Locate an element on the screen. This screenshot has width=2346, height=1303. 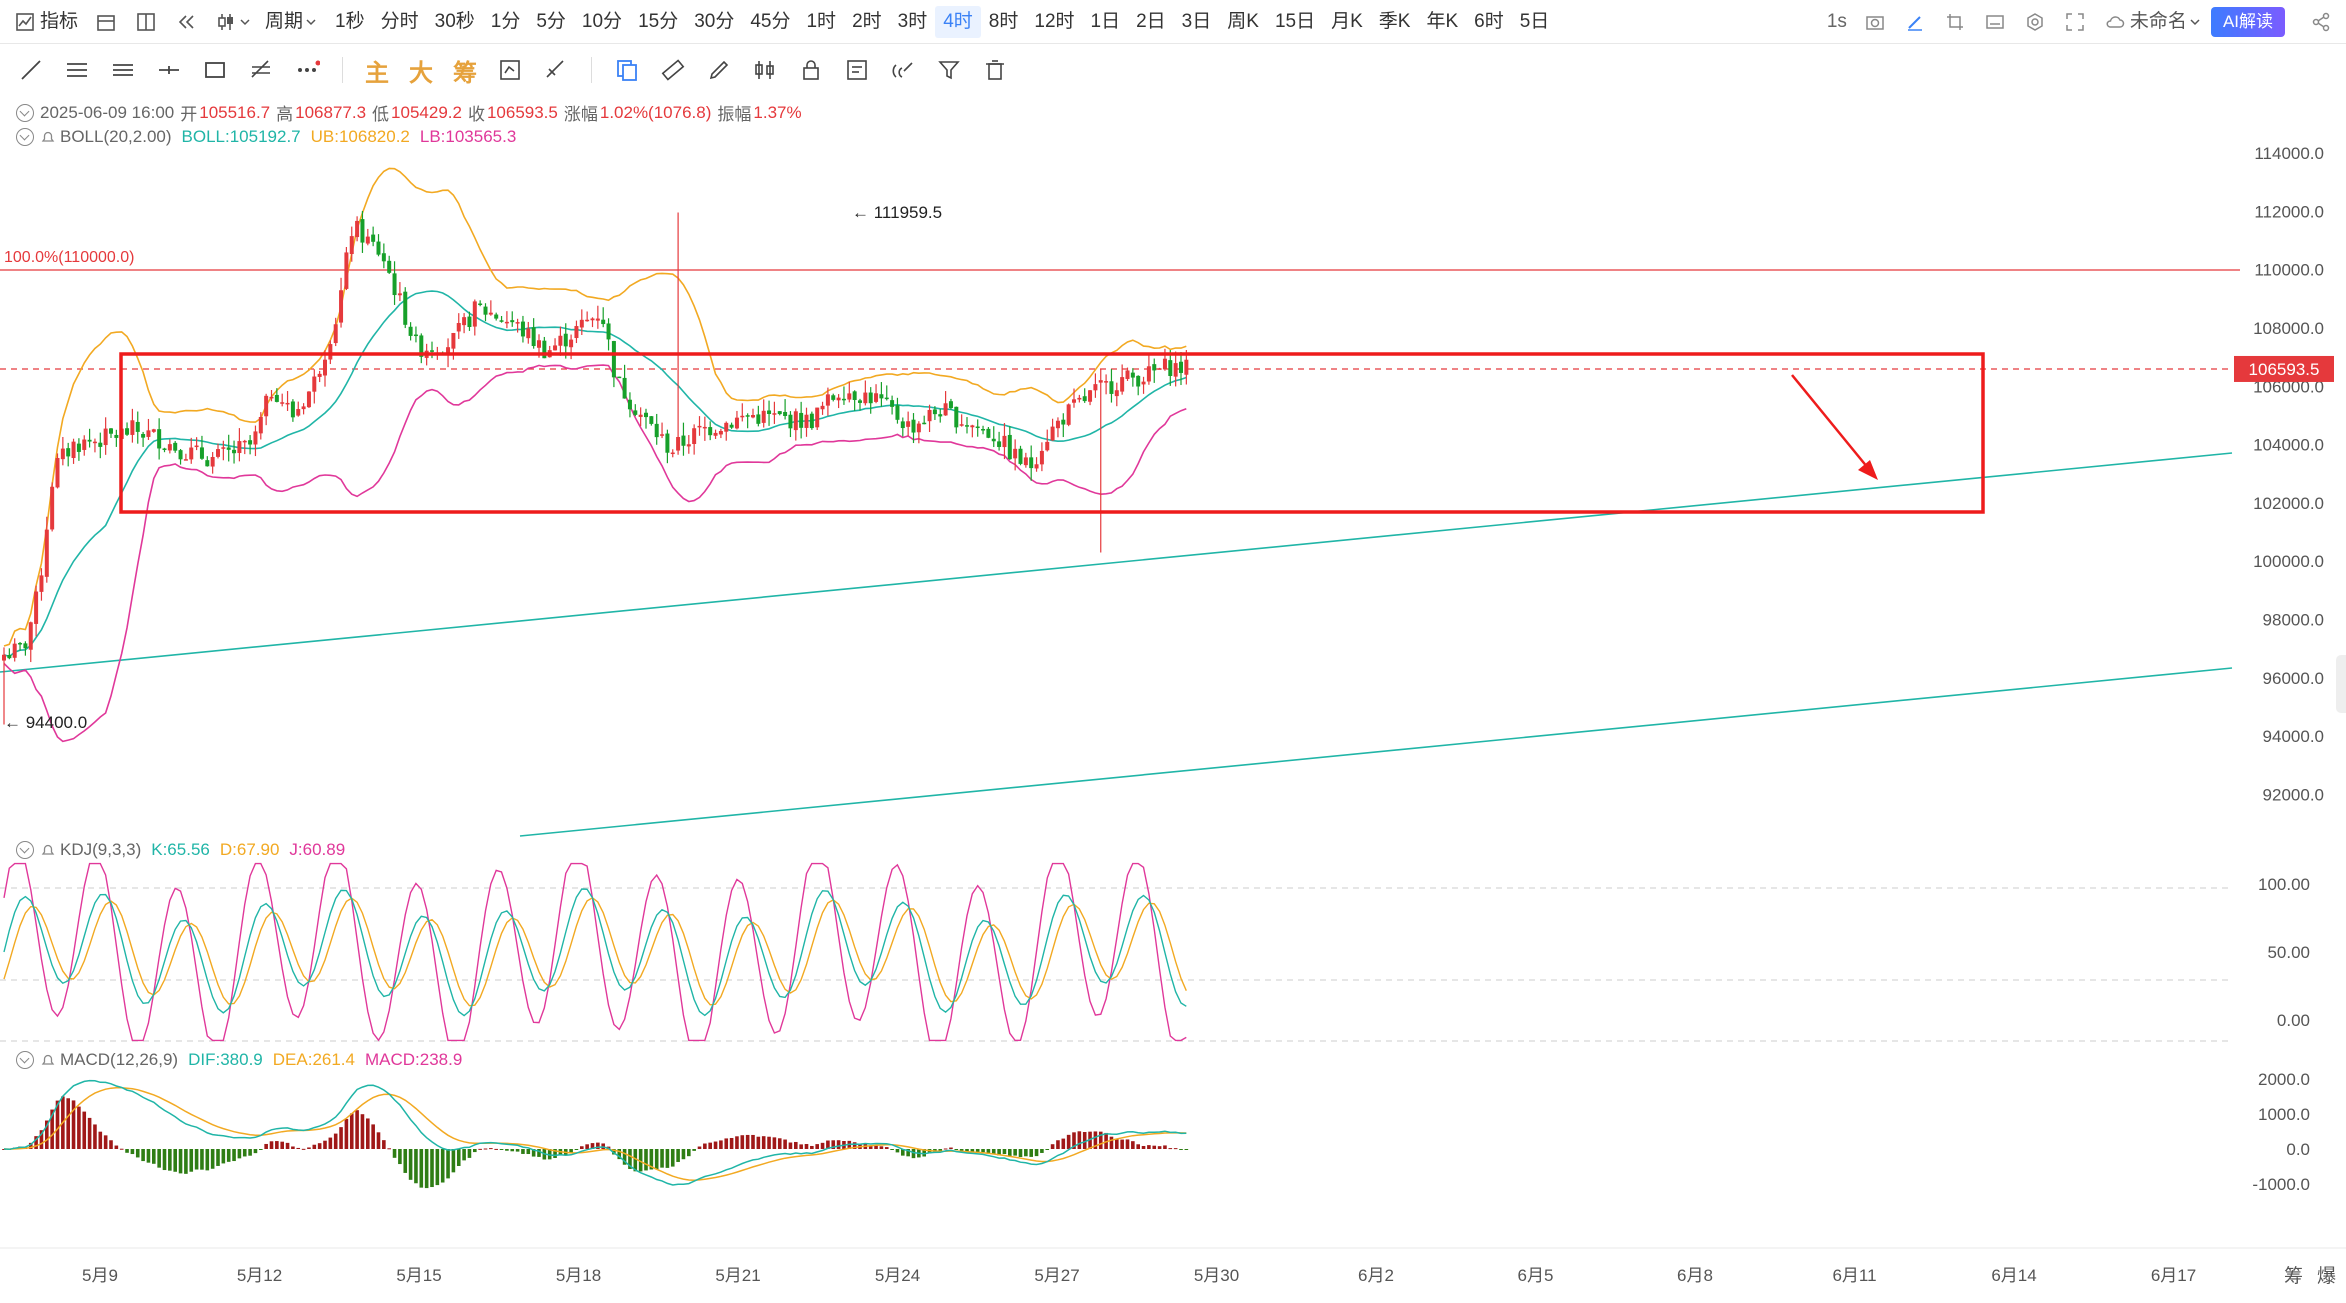
filter-icon is located at coordinates (949, 70).